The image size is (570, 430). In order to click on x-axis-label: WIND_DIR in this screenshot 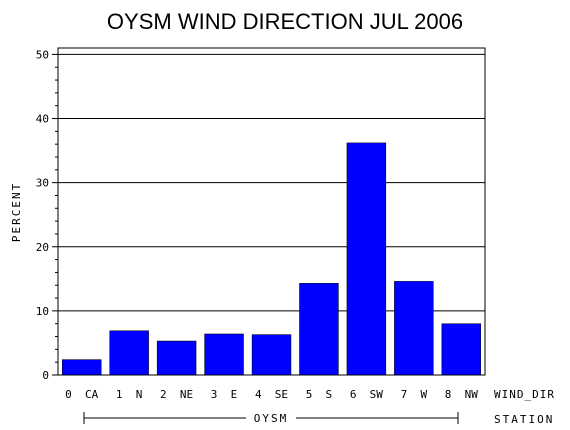, I will do `click(524, 394)`.